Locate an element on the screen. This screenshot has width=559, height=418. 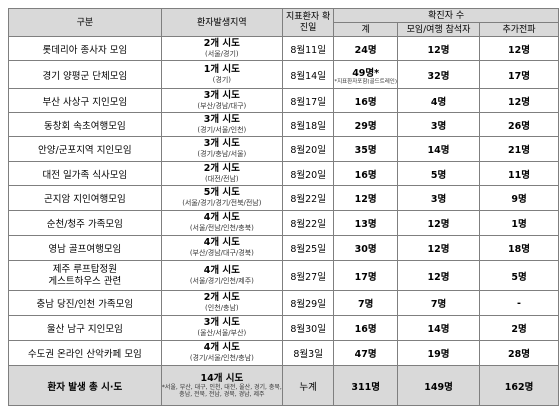
row-region: 4개 시도 (서울/전남/인천/충북) is located at coordinates (222, 223).